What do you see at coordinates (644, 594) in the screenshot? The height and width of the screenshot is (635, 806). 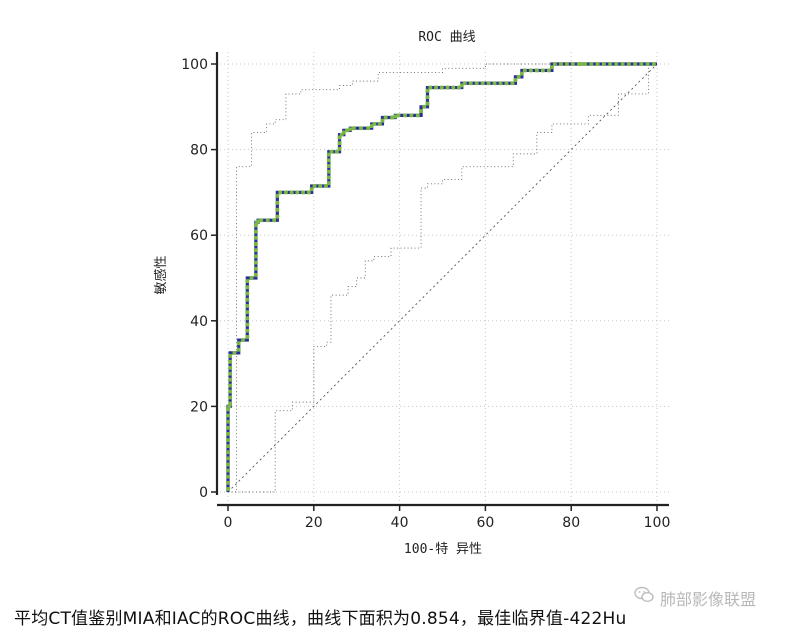 I see `wechat-icon` at bounding box center [644, 594].